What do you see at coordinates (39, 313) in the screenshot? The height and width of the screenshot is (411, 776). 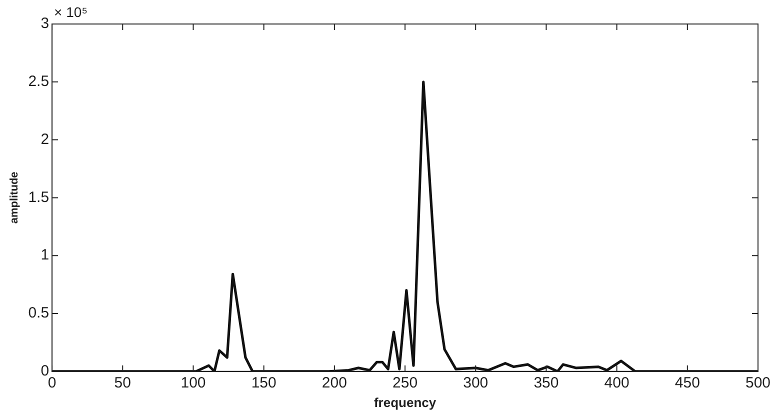 I see `y-tick-label: 0.5` at bounding box center [39, 313].